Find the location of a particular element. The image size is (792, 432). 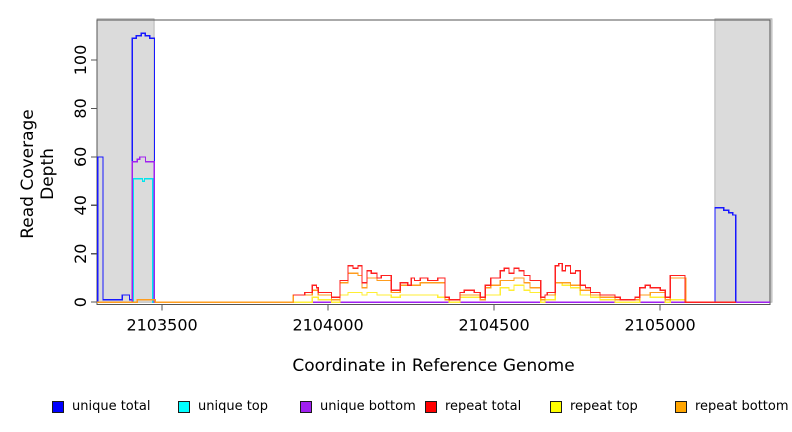

unique-bottom-swatch-icon is located at coordinates (306, 406).